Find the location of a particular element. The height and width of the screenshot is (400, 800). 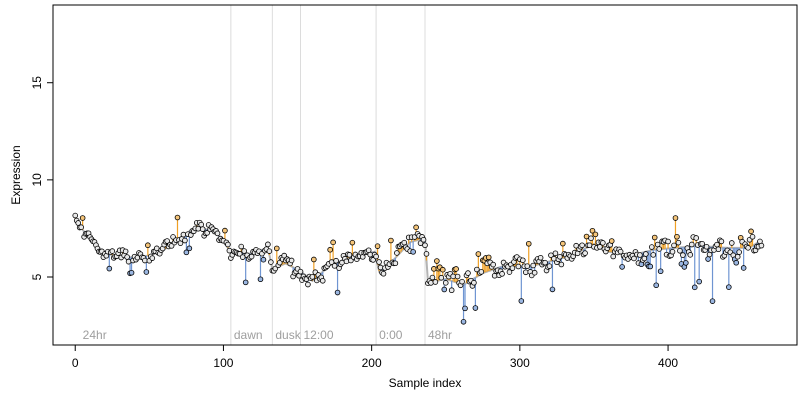

x-tick-label: 300 is located at coordinates (520, 363).